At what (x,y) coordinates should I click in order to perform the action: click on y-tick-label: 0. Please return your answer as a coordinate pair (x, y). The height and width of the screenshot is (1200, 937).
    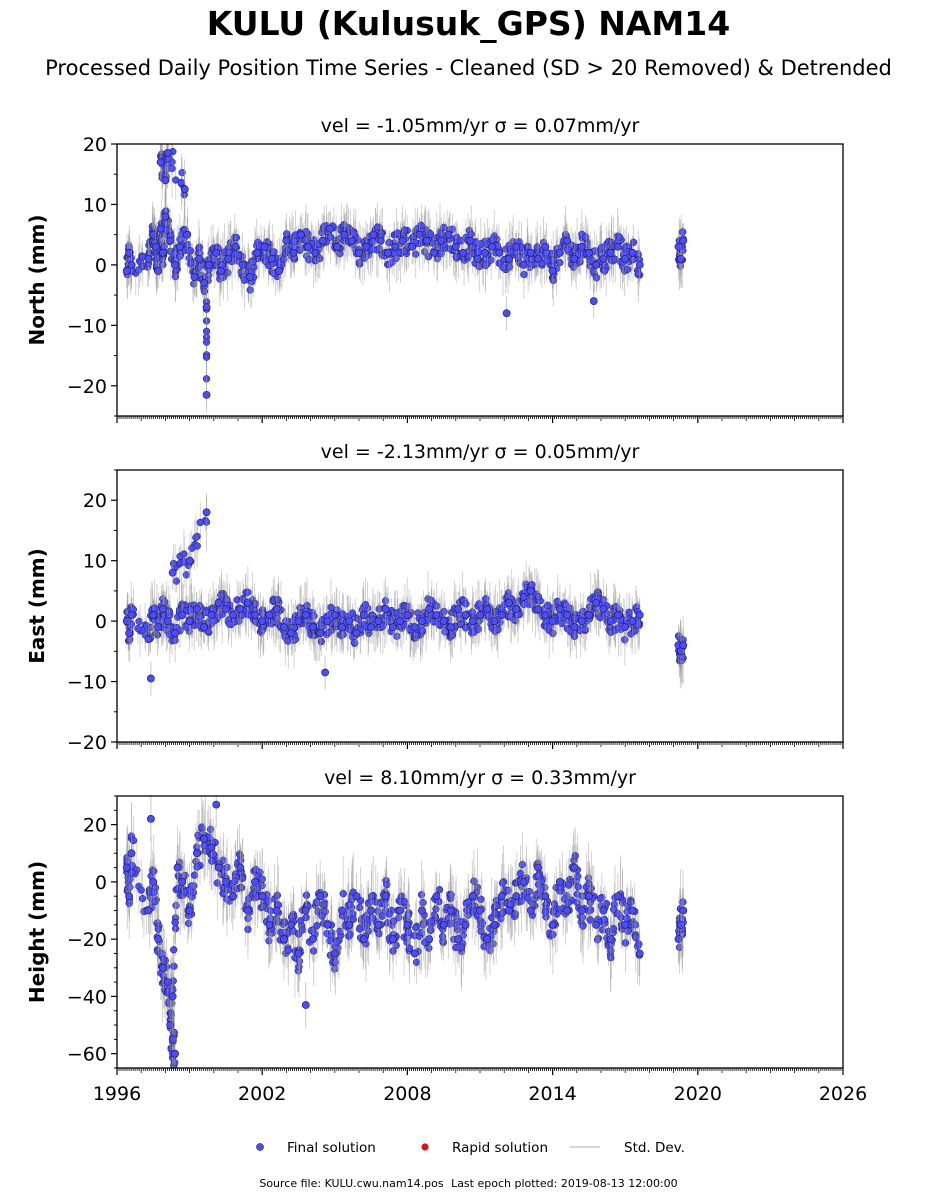
    Looking at the image, I should click on (101, 622).